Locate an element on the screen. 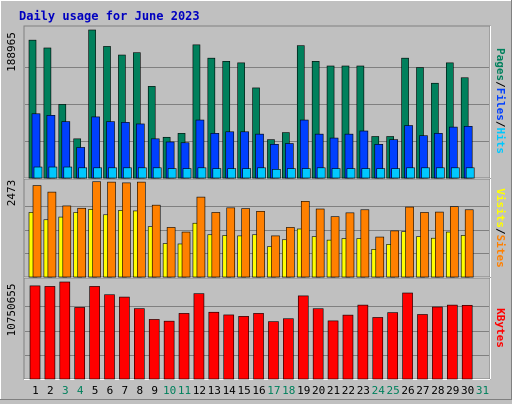 This screenshot has width=512, height=404. x-tick-label: 16 is located at coordinates (258, 390).